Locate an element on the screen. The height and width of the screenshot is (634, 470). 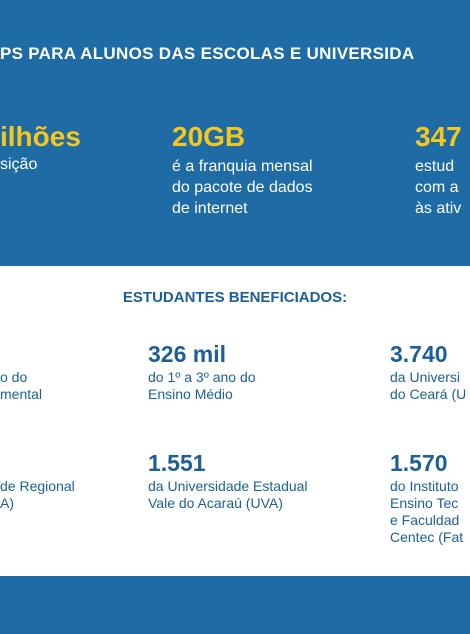
highlight-value: 20GB is located at coordinates (209, 136).